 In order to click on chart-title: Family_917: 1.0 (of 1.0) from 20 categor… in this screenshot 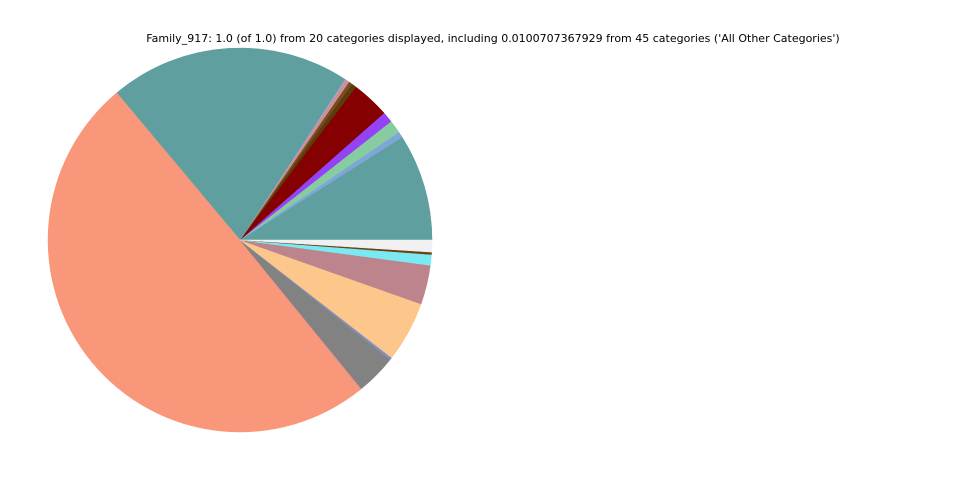, I will do `click(492, 38)`.